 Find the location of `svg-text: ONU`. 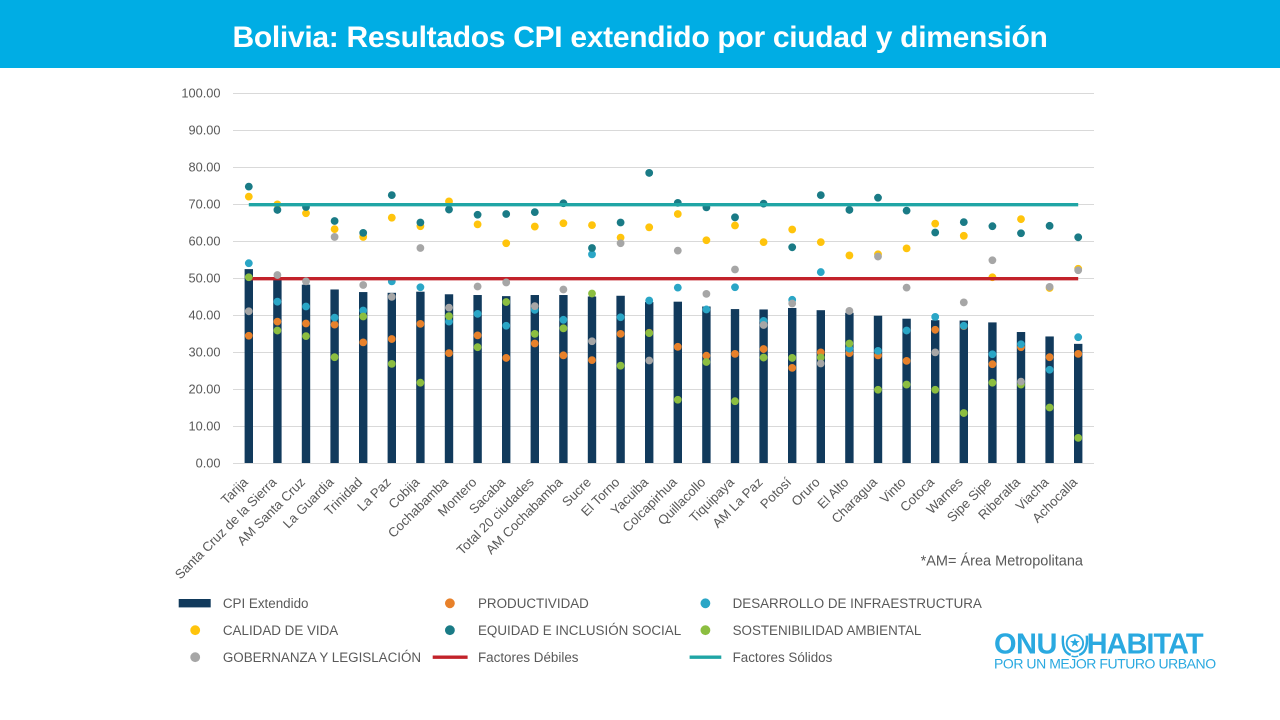

svg-text: ONU is located at coordinates (1025, 644).